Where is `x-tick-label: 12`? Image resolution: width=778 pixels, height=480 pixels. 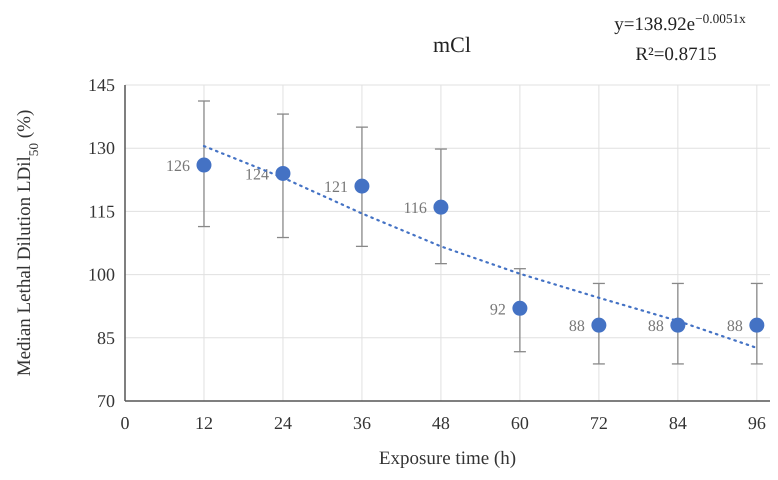 x-tick-label: 12 is located at coordinates (203, 423).